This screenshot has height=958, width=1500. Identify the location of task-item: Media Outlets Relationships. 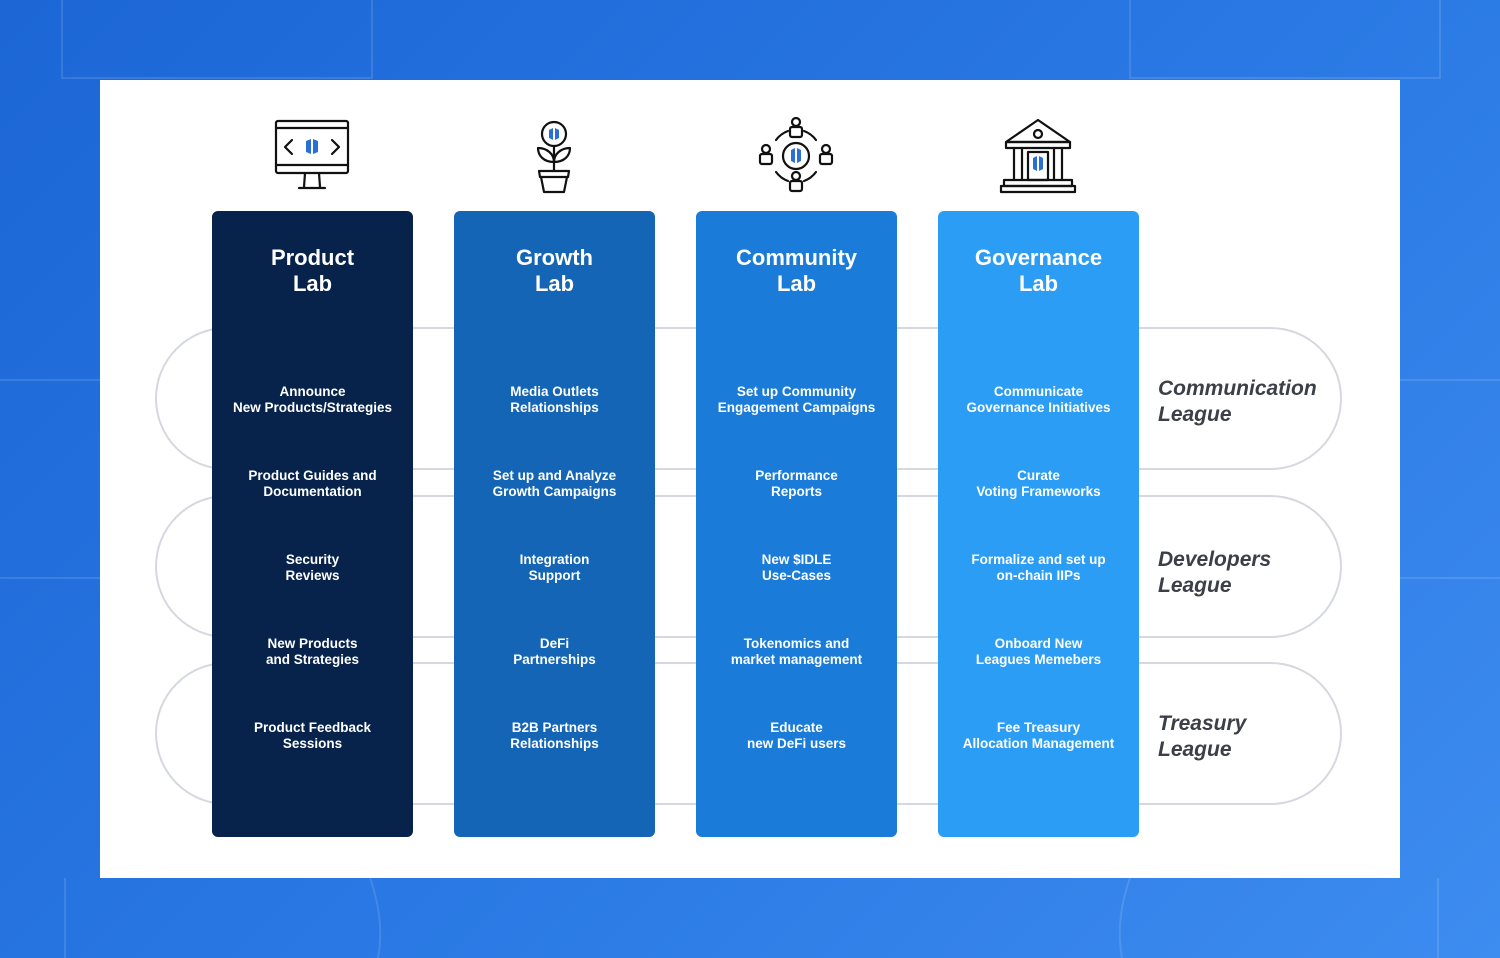
(554, 399).